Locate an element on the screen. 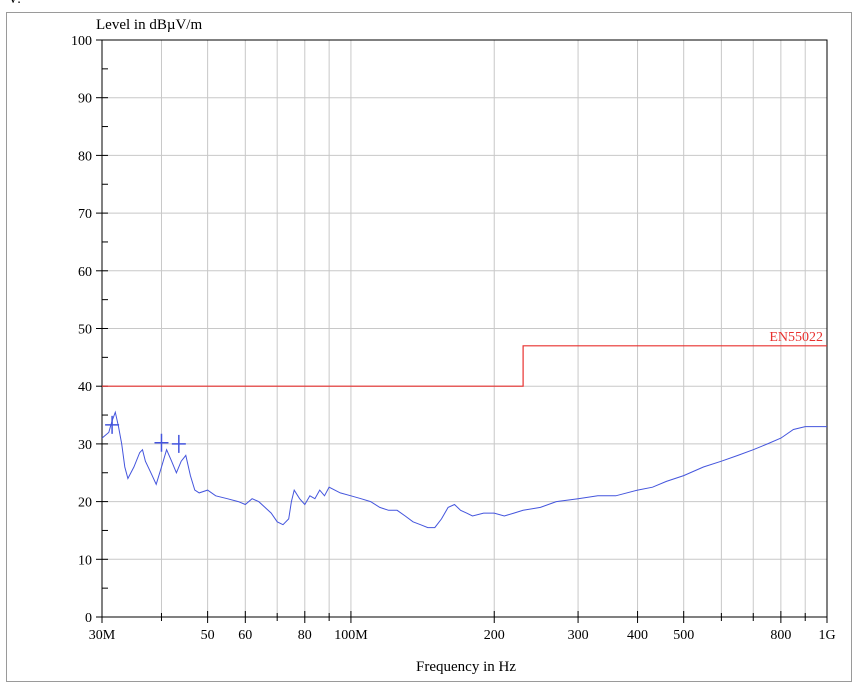 The image size is (858, 686). x-tick-label: 200 is located at coordinates (494, 635).